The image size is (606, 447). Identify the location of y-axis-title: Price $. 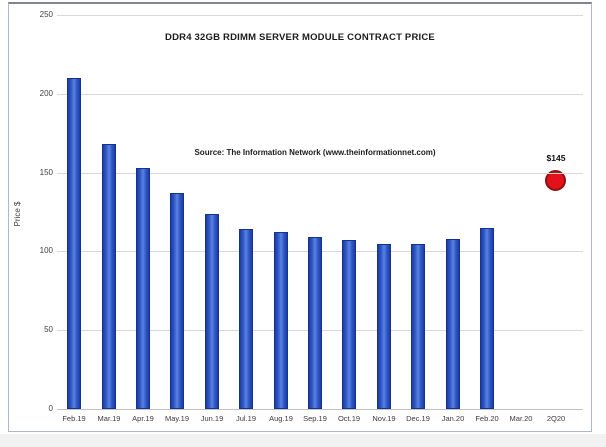
(17, 214).